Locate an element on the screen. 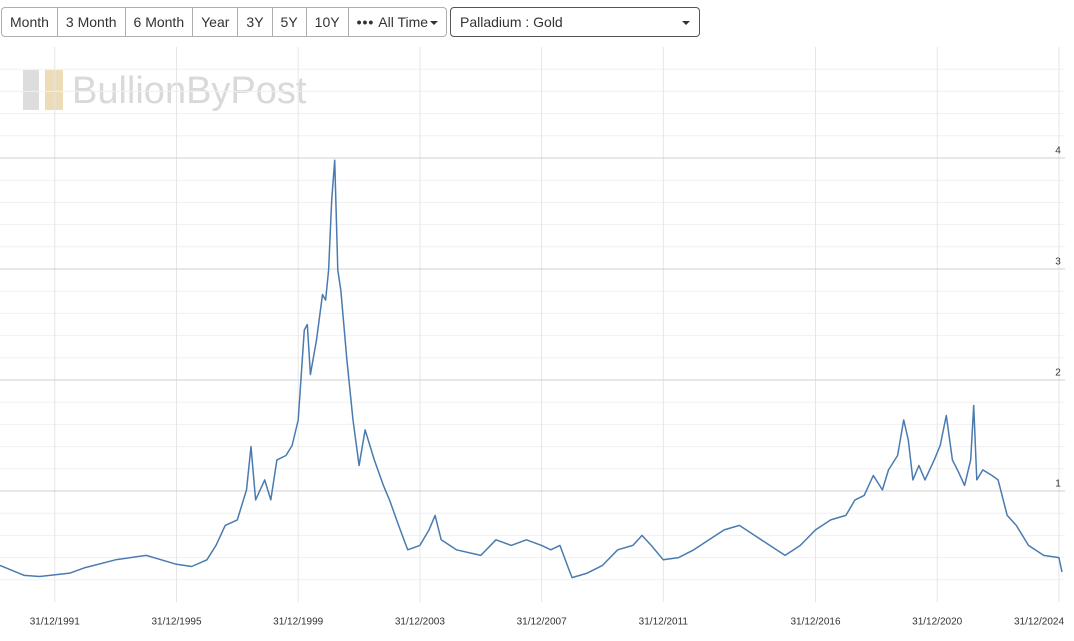 The image size is (1074, 641). range-button: 10Y is located at coordinates (327, 22).